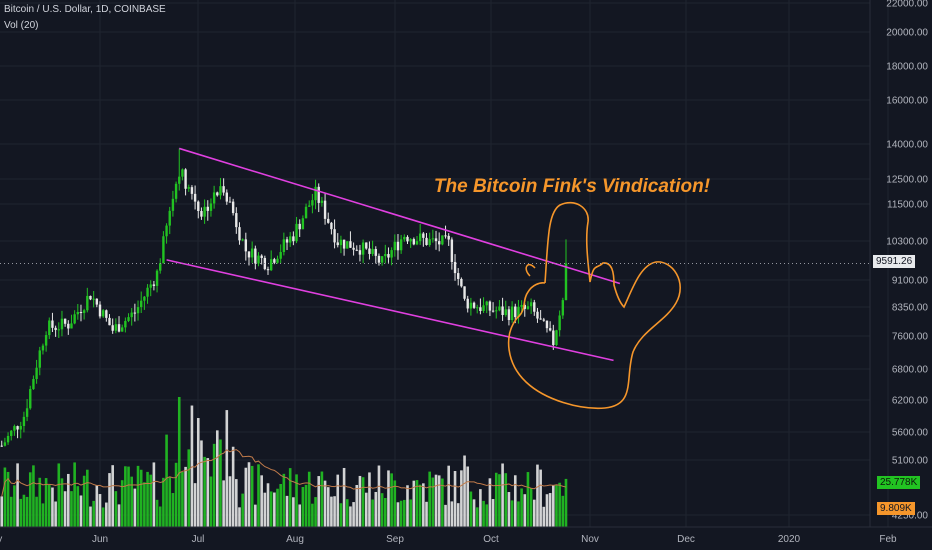  What do you see at coordinates (686, 539) in the screenshot?
I see `time-tick-label: Dec` at bounding box center [686, 539].